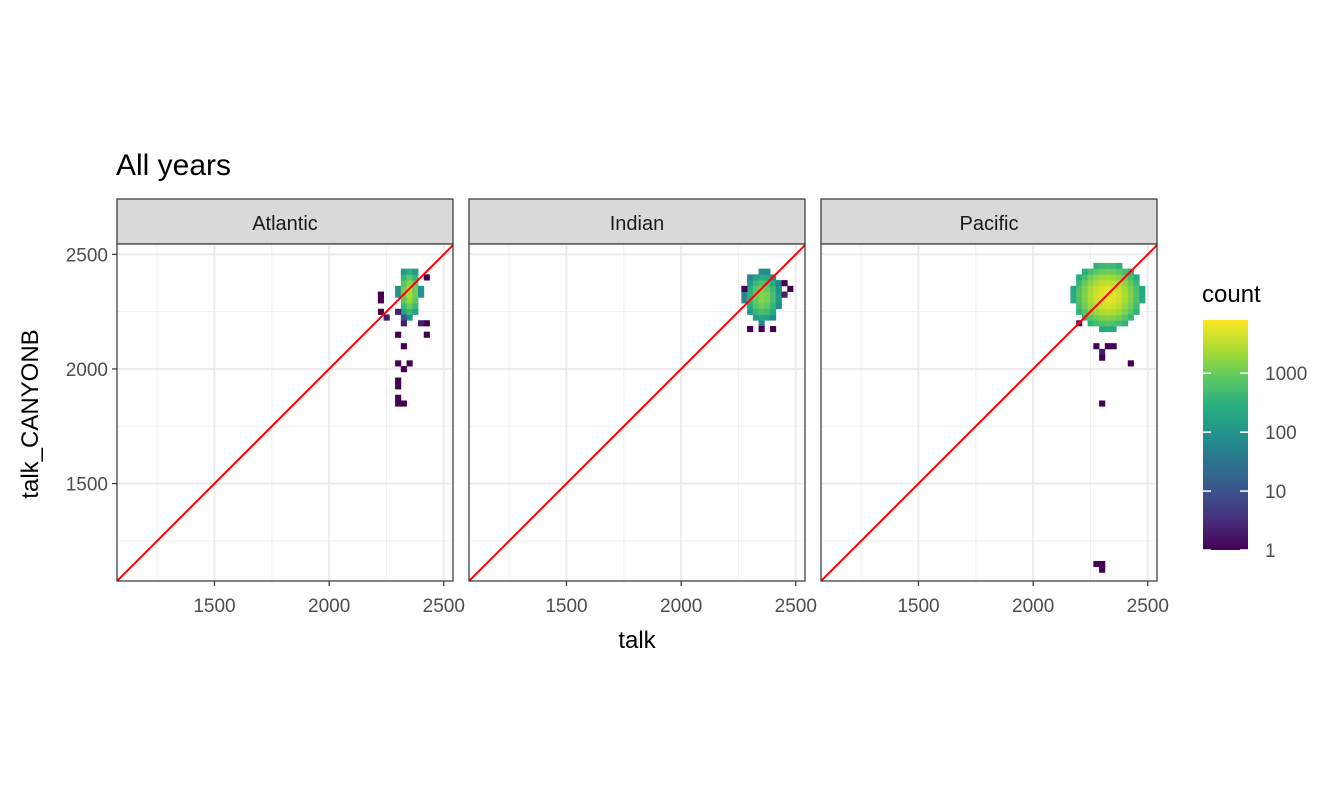 The height and width of the screenshot is (806, 1344). I want to click on x-tick-label: 1500, so click(566, 606).